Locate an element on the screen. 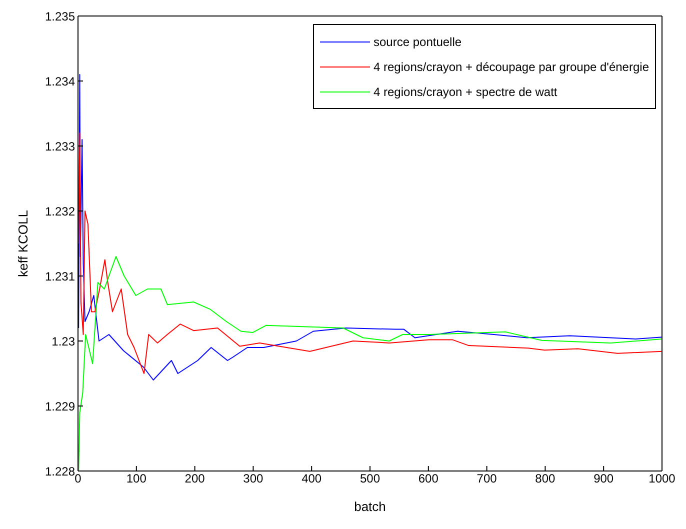 The width and height of the screenshot is (686, 529). y-tick-label: 1.229 is located at coordinates (60, 406).